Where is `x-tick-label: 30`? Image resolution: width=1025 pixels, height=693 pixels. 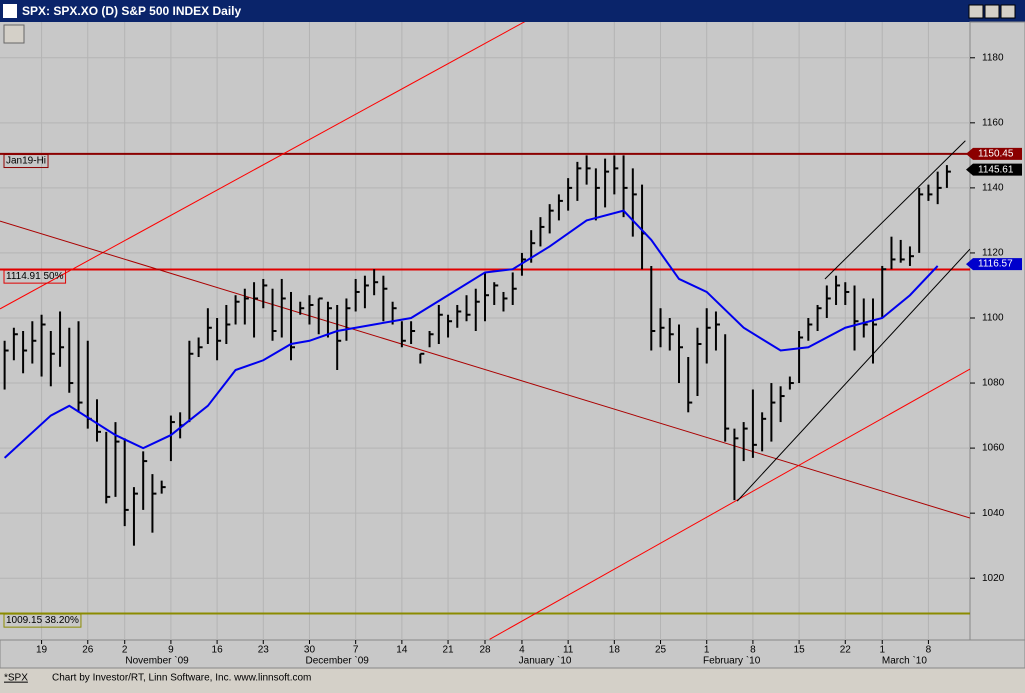 x-tick-label: 30 is located at coordinates (310, 650).